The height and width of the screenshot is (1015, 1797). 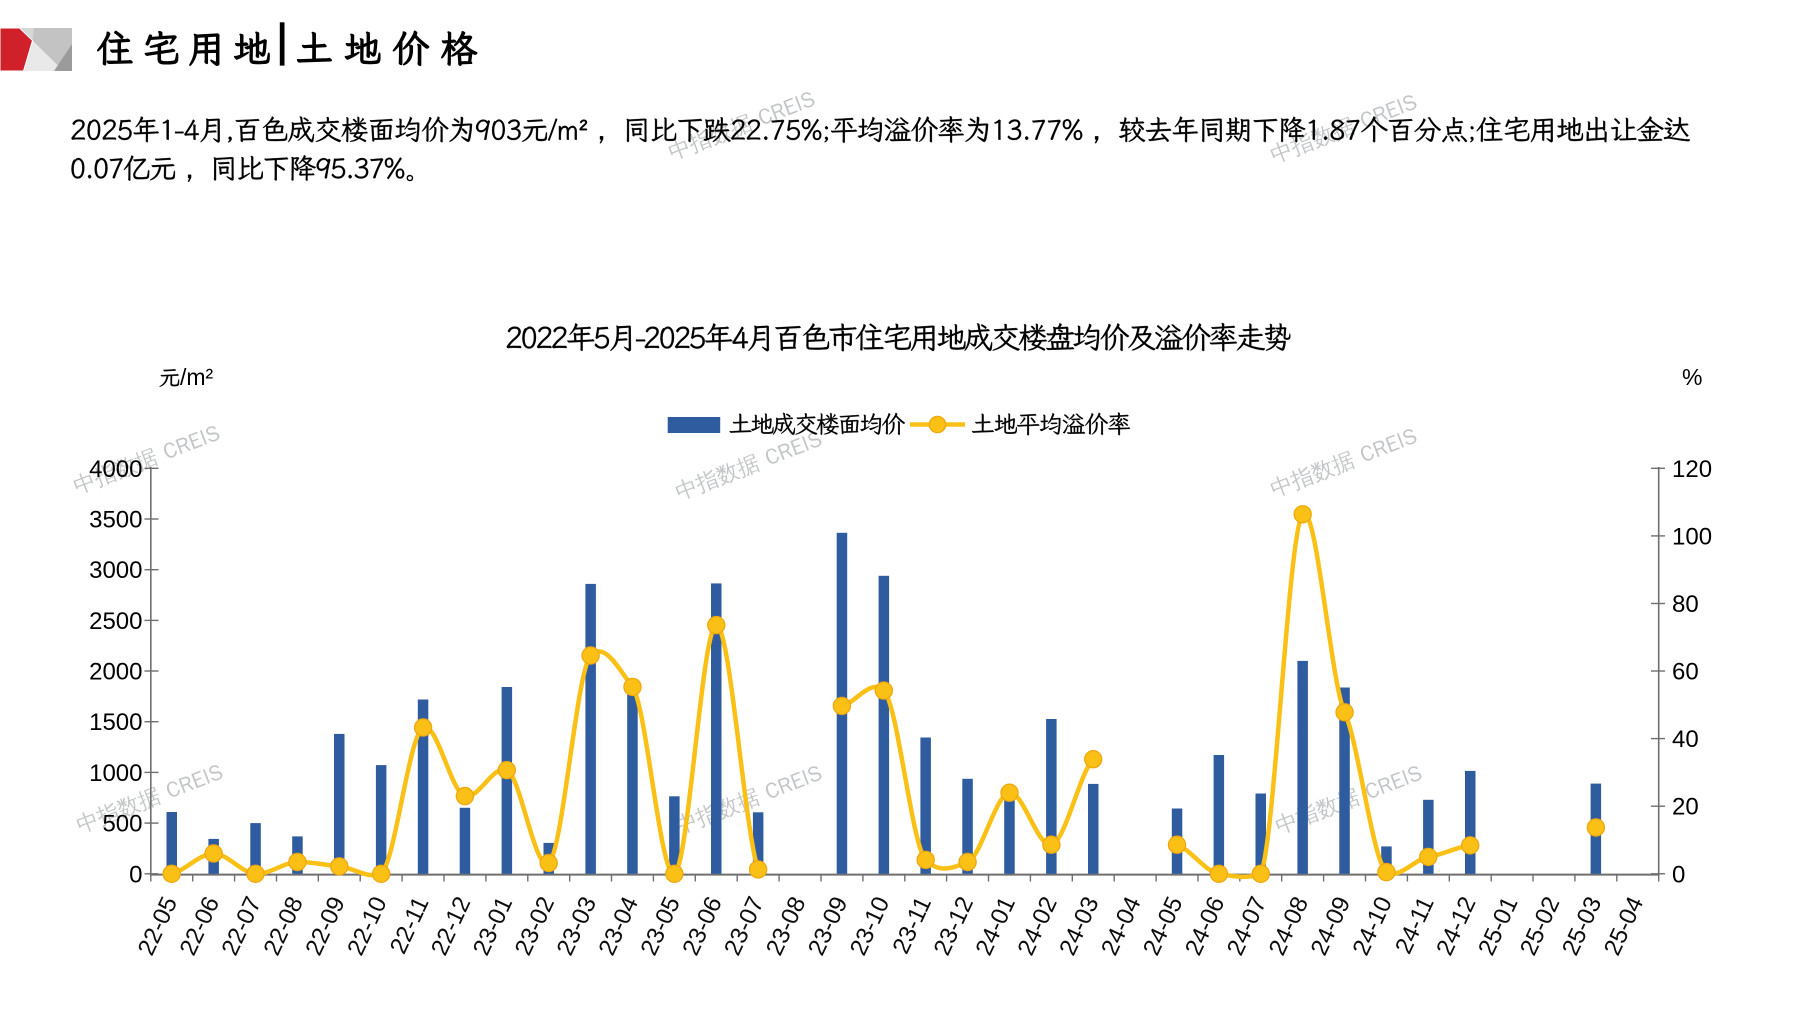 I want to click on svg-text: 4000, so click(x=115, y=469).